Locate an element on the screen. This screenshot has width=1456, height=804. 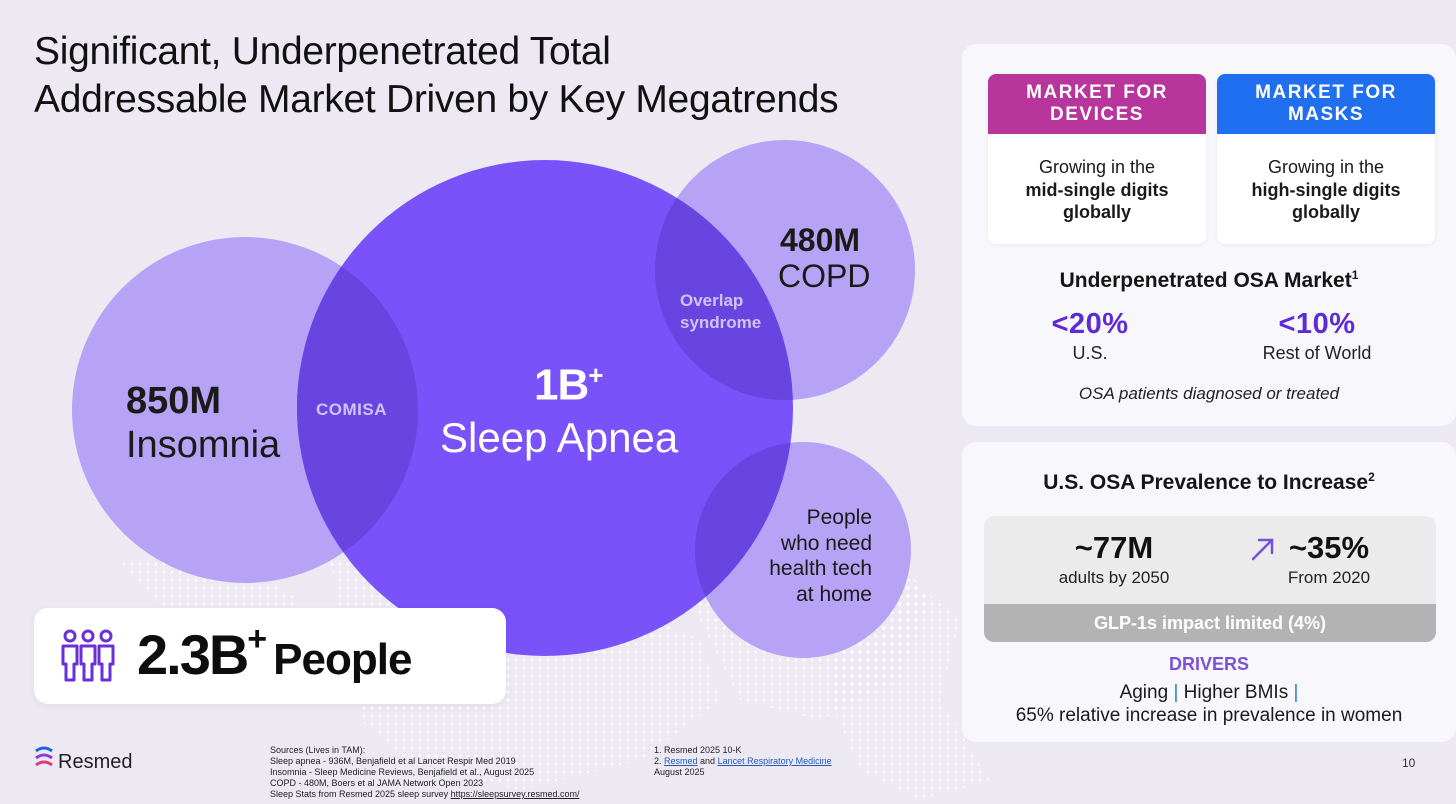
osa-note: OSA patients diagnosed or treated is located at coordinates (1209, 393).